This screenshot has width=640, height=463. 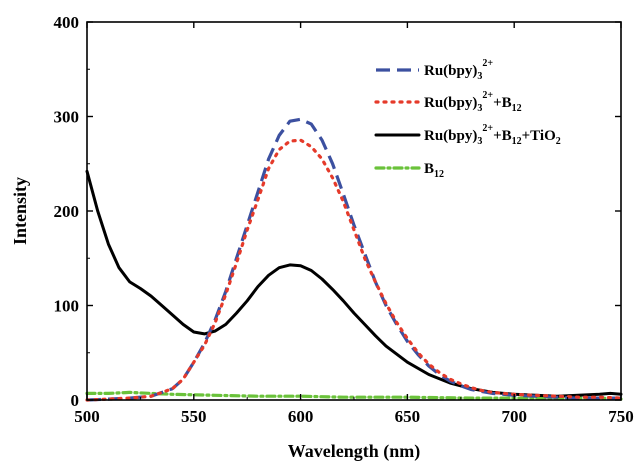 I want to click on legend-label-3: B12, so click(x=434, y=170).